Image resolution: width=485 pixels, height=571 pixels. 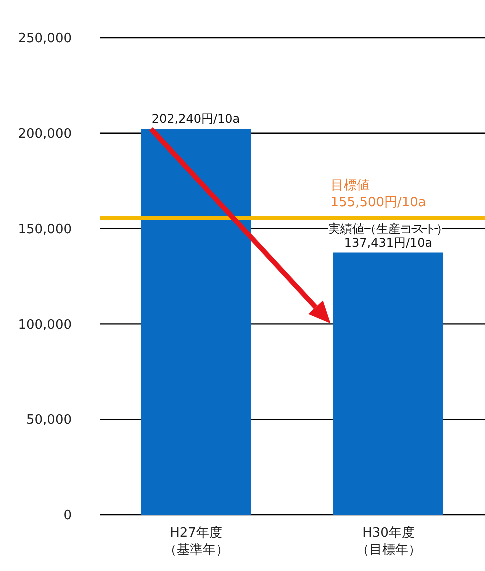 What do you see at coordinates (196, 541) in the screenshot?
I see `x-tick-label: H27年度（基準年）` at bounding box center [196, 541].